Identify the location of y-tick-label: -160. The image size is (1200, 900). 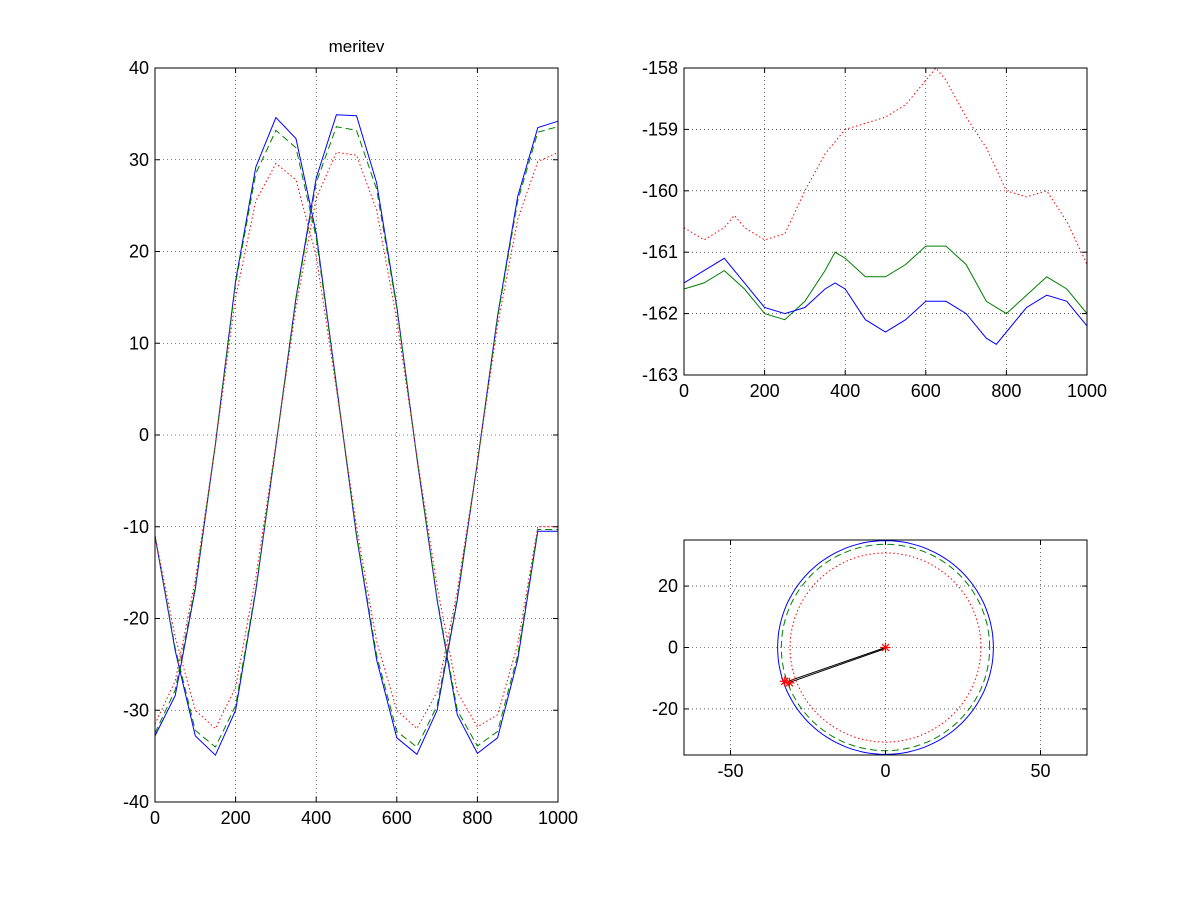
(660, 191).